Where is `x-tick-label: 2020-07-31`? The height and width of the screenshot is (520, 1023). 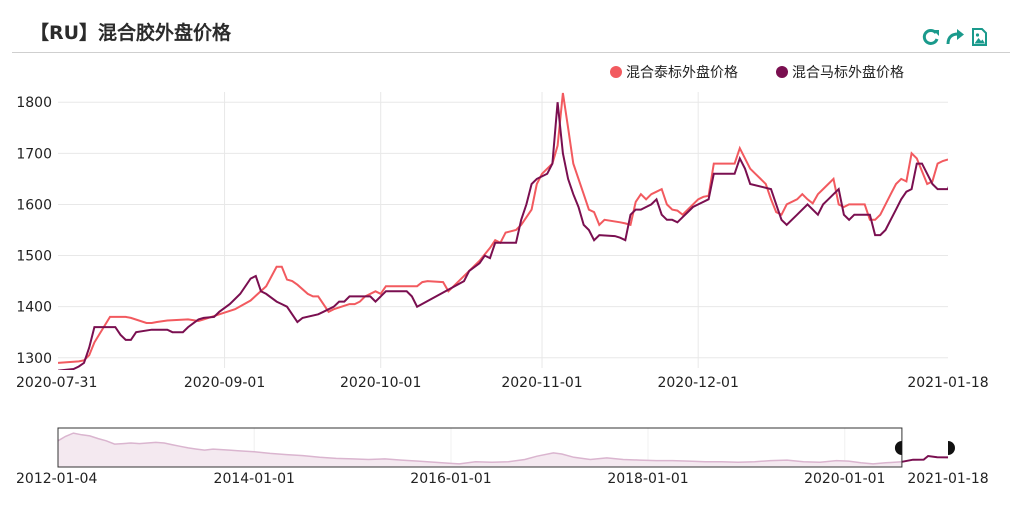
x-tick-label: 2020-07-31 is located at coordinates (56, 383).